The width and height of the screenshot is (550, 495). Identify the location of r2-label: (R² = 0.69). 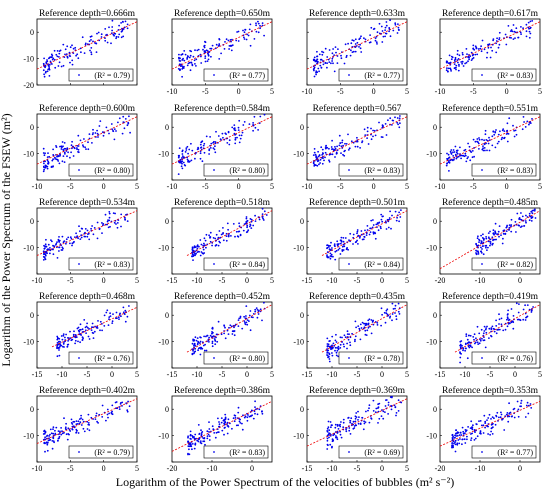
(382, 452).